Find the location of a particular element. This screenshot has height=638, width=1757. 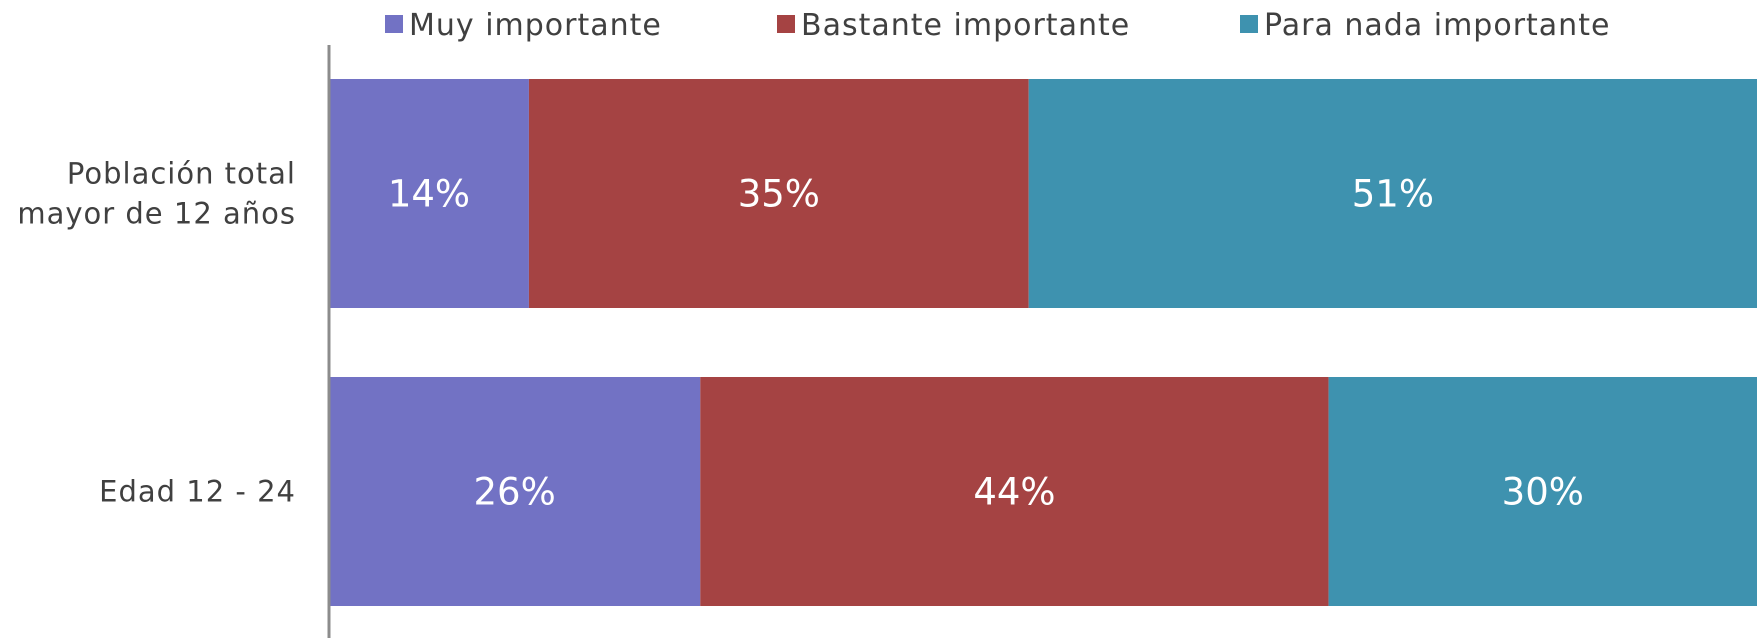

legend-item: Muy importante is located at coordinates (523, 25).